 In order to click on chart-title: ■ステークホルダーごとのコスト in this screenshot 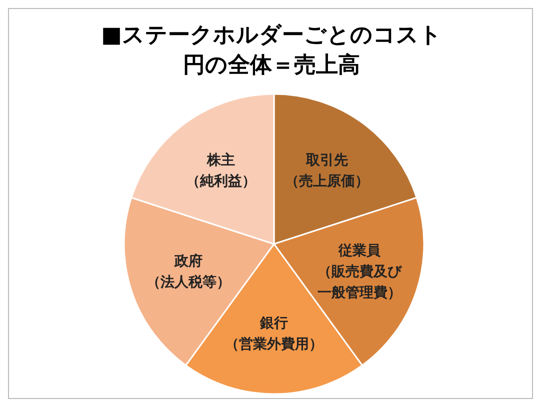, I will do `click(271, 36)`.